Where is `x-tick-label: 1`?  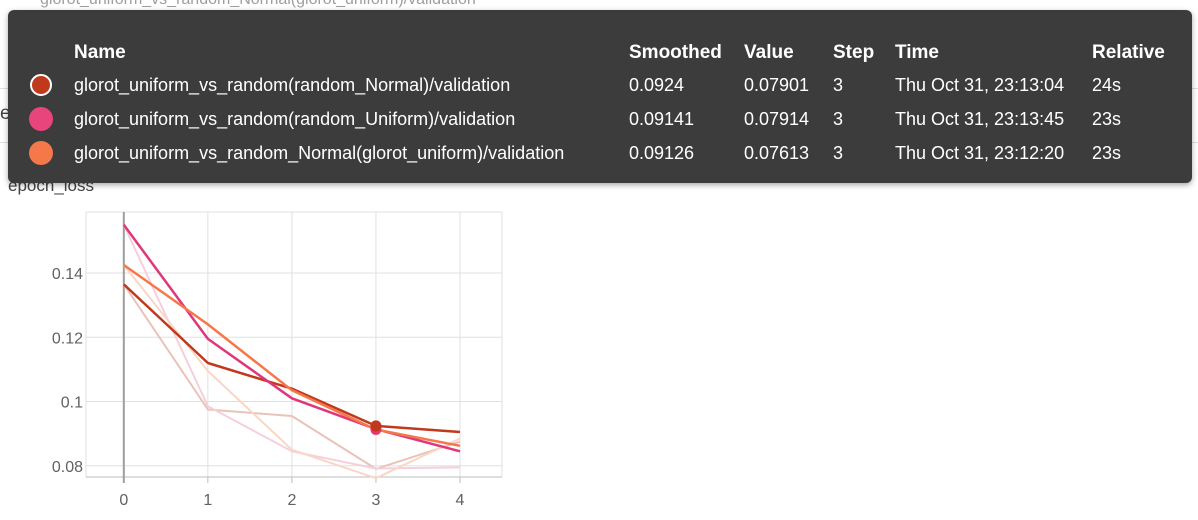 x-tick-label: 1 is located at coordinates (207, 500).